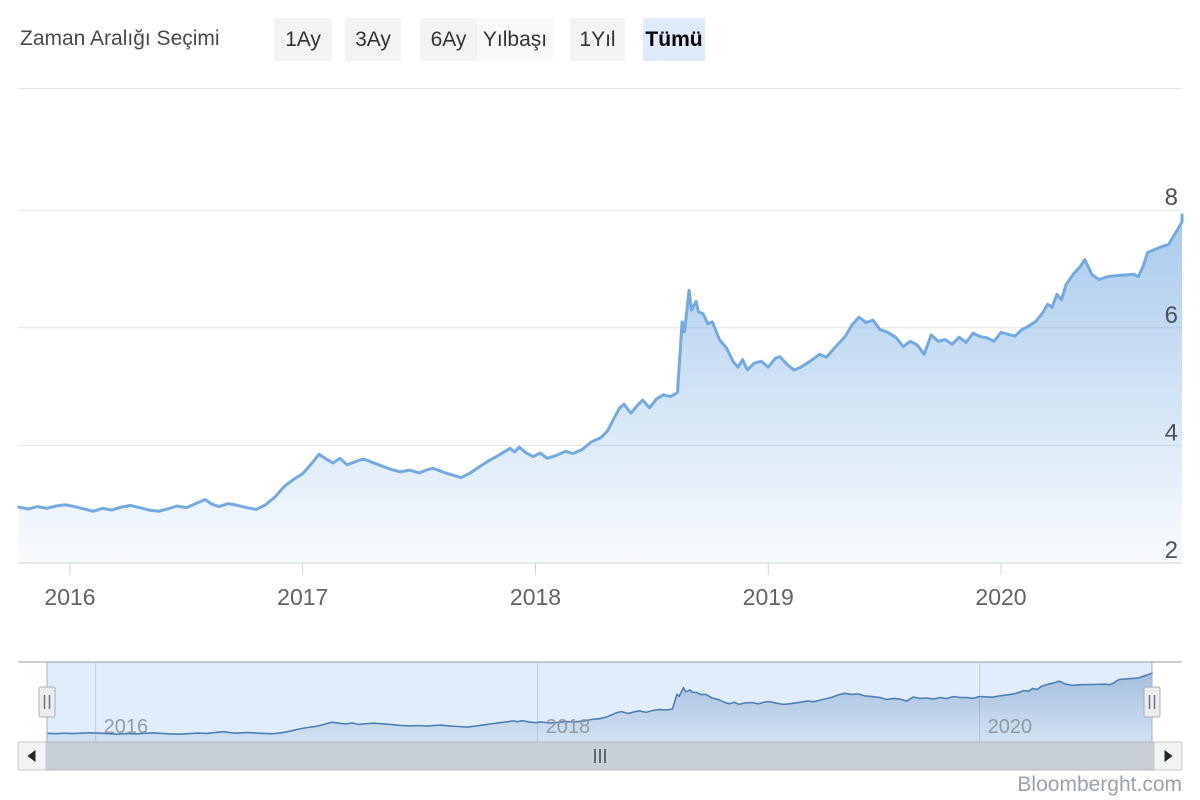 The width and height of the screenshot is (1200, 800). What do you see at coordinates (1171, 374) in the screenshot?
I see `main-y-labels: 2 4 6 8` at bounding box center [1171, 374].